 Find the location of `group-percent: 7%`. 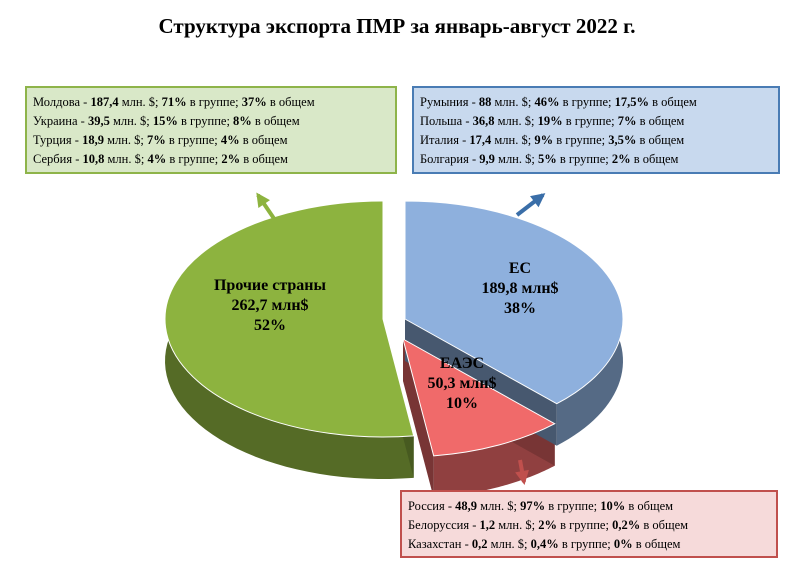

group-percent: 7% is located at coordinates (156, 140).